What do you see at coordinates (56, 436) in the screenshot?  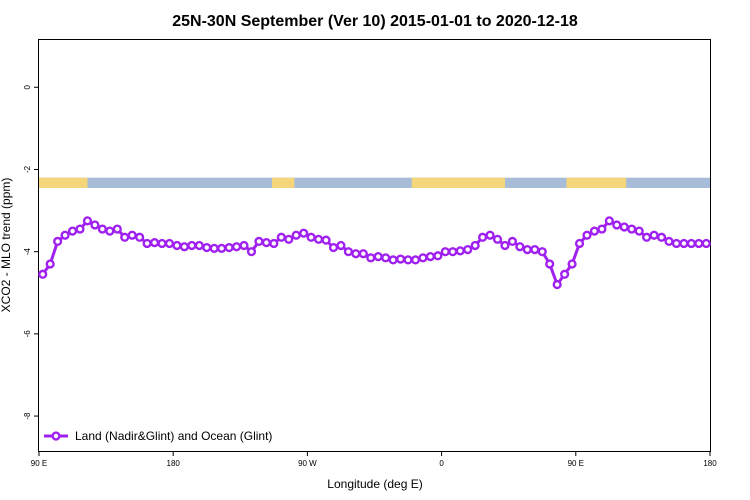 I see `legend-marker` at bounding box center [56, 436].